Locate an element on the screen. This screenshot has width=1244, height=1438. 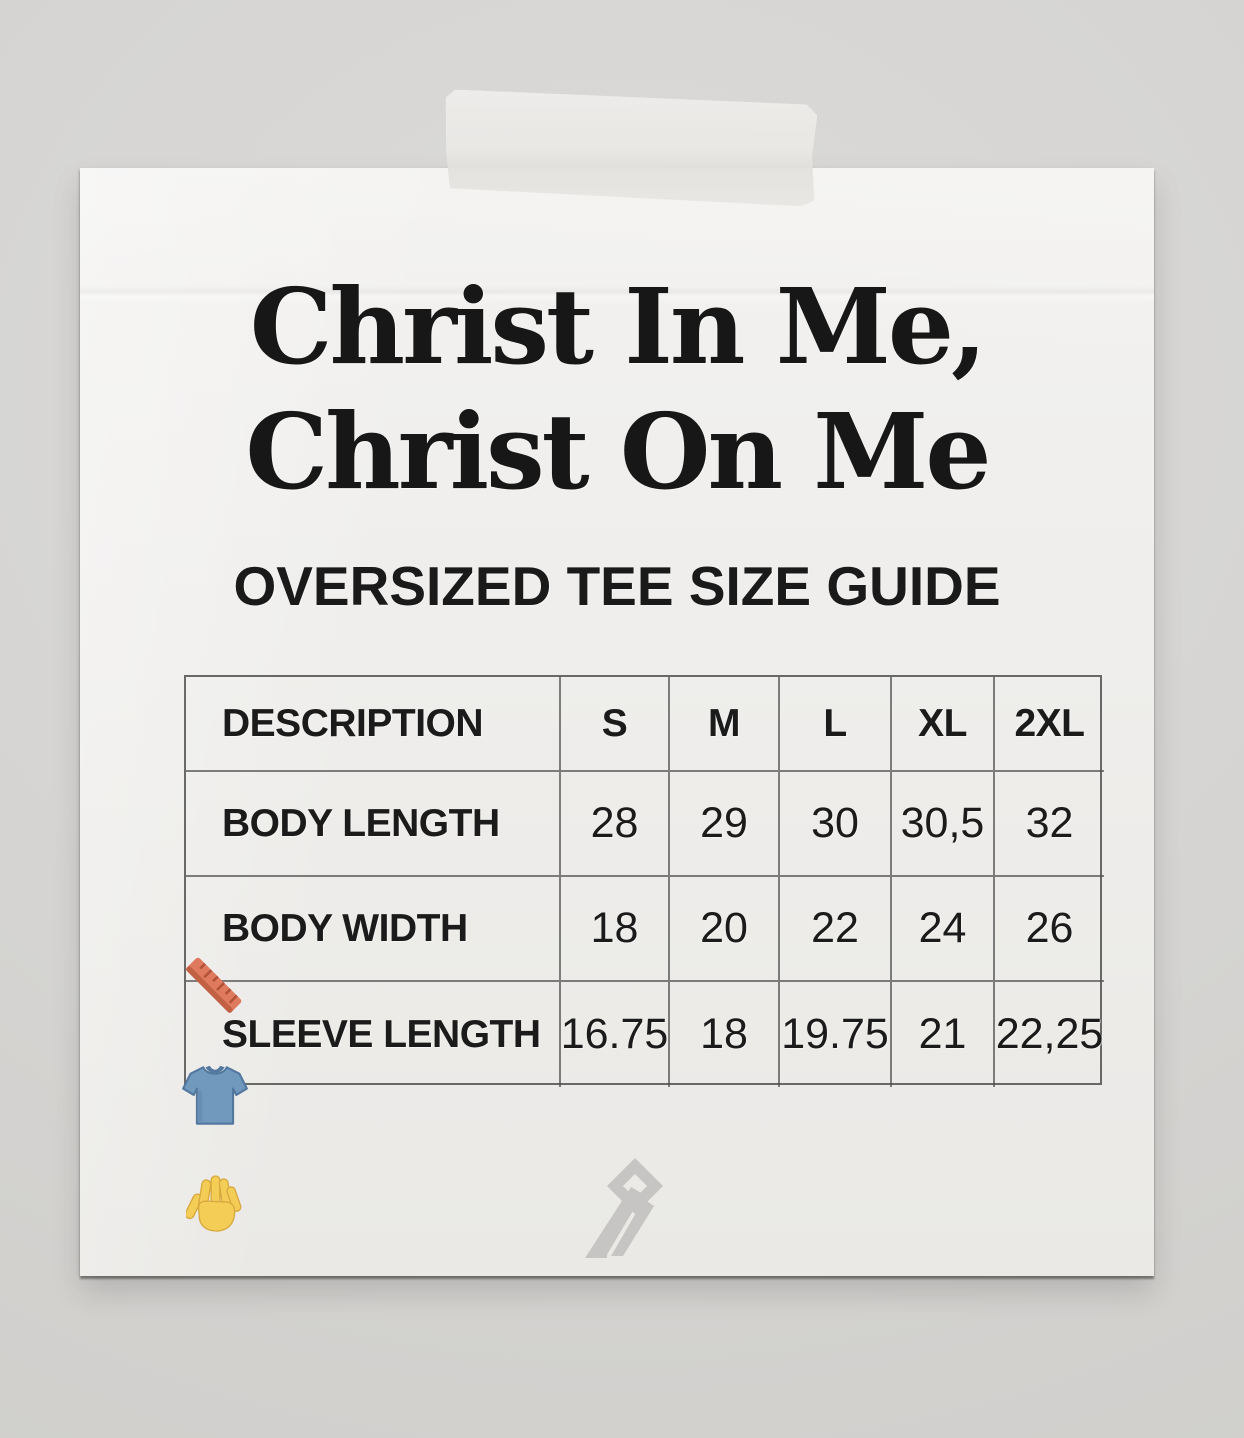
row-label-body-length: BODY LENGTH is located at coordinates (373, 824).